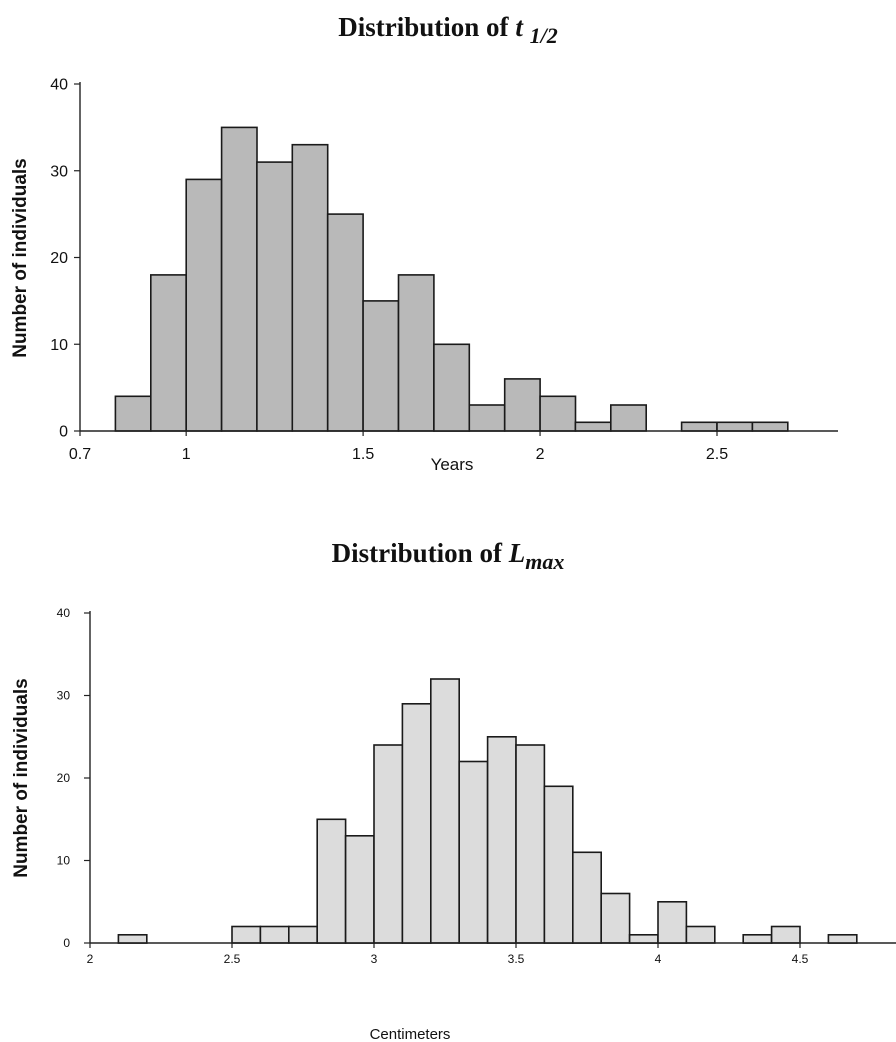 The width and height of the screenshot is (896, 1042). What do you see at coordinates (516, 959) in the screenshot?
I see `x-tick-label: 3.5` at bounding box center [516, 959].